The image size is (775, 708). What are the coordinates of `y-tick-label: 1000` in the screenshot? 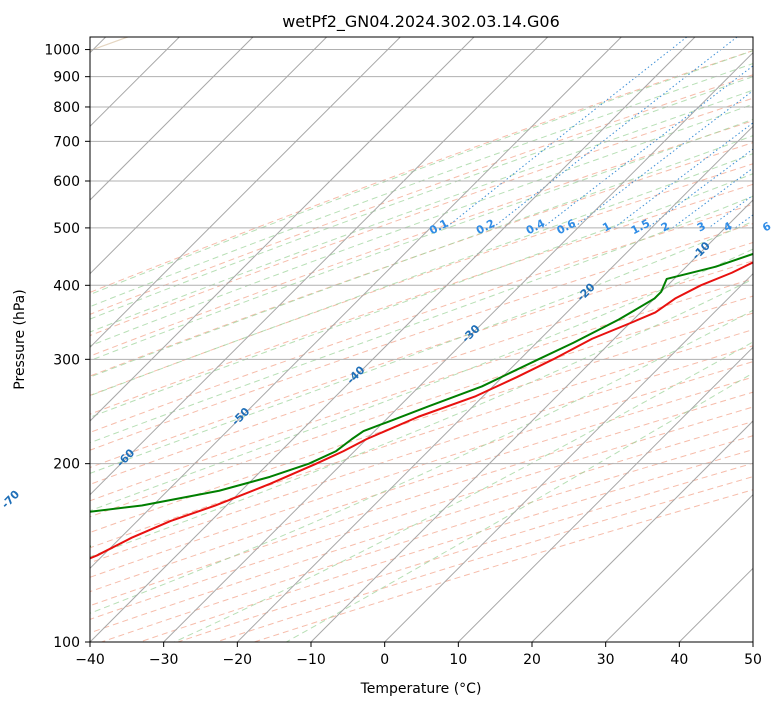 It's located at (62, 51).